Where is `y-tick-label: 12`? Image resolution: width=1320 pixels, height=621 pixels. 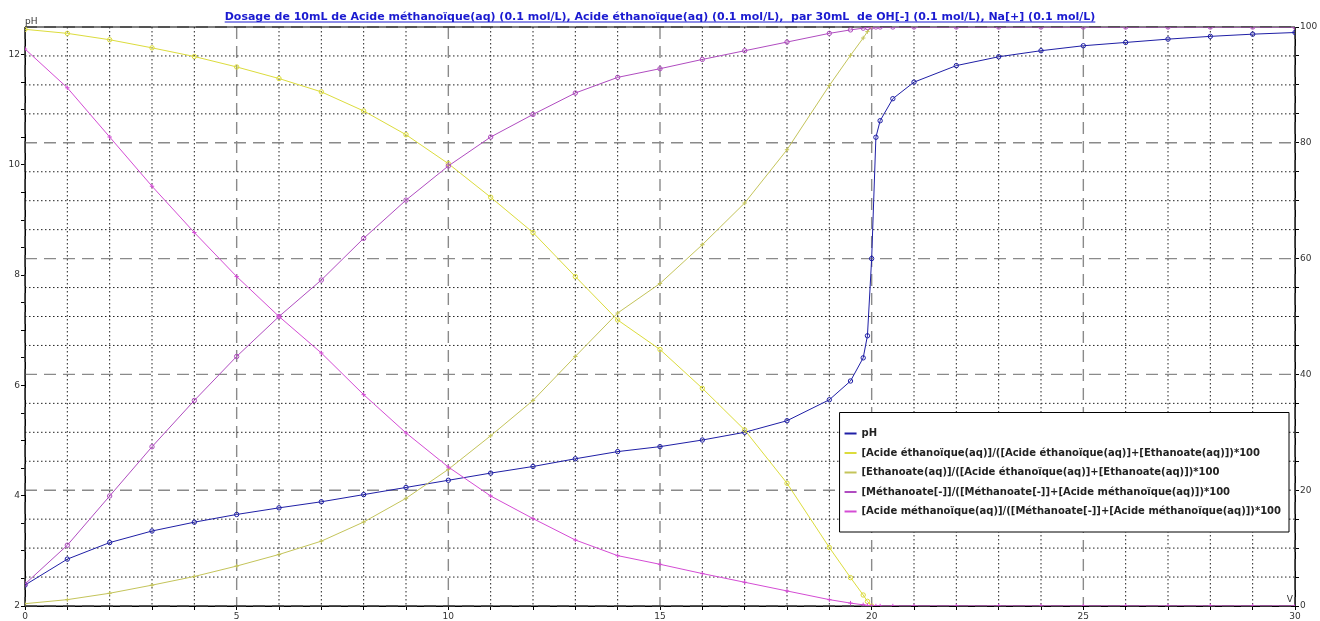 y-tick-label: 12 is located at coordinates (14, 53).